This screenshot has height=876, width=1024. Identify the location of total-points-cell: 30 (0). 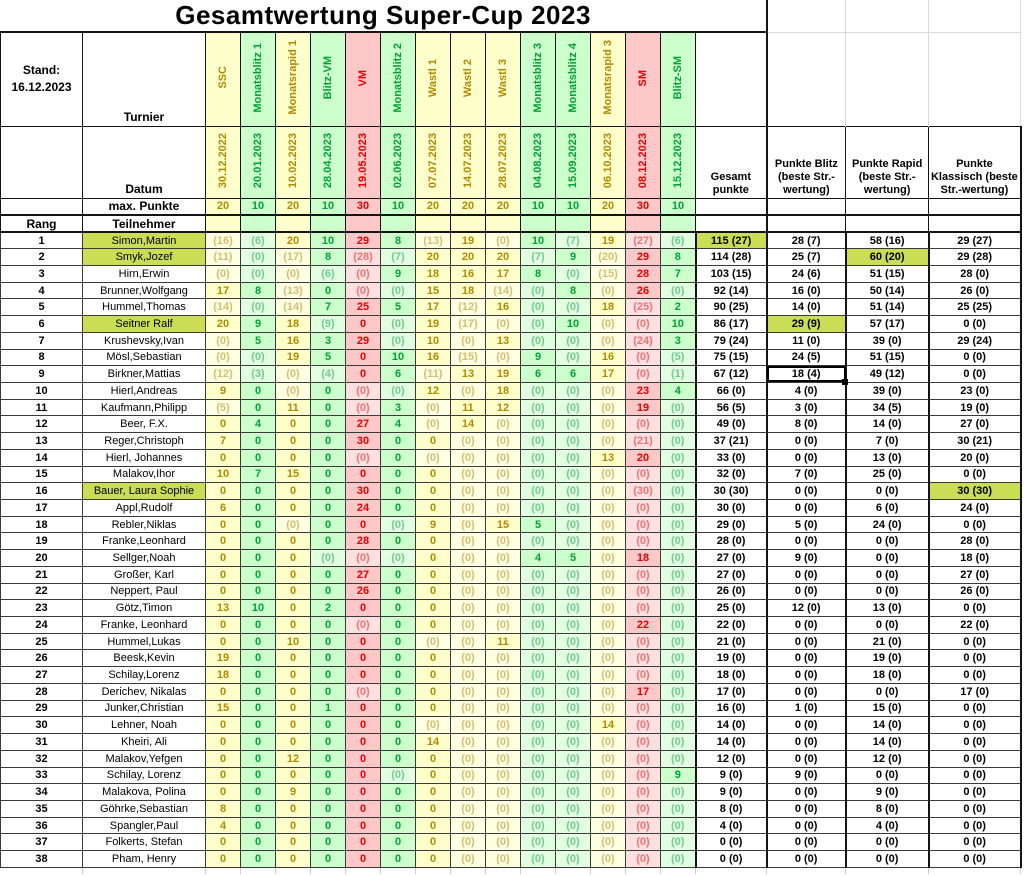
(731, 508).